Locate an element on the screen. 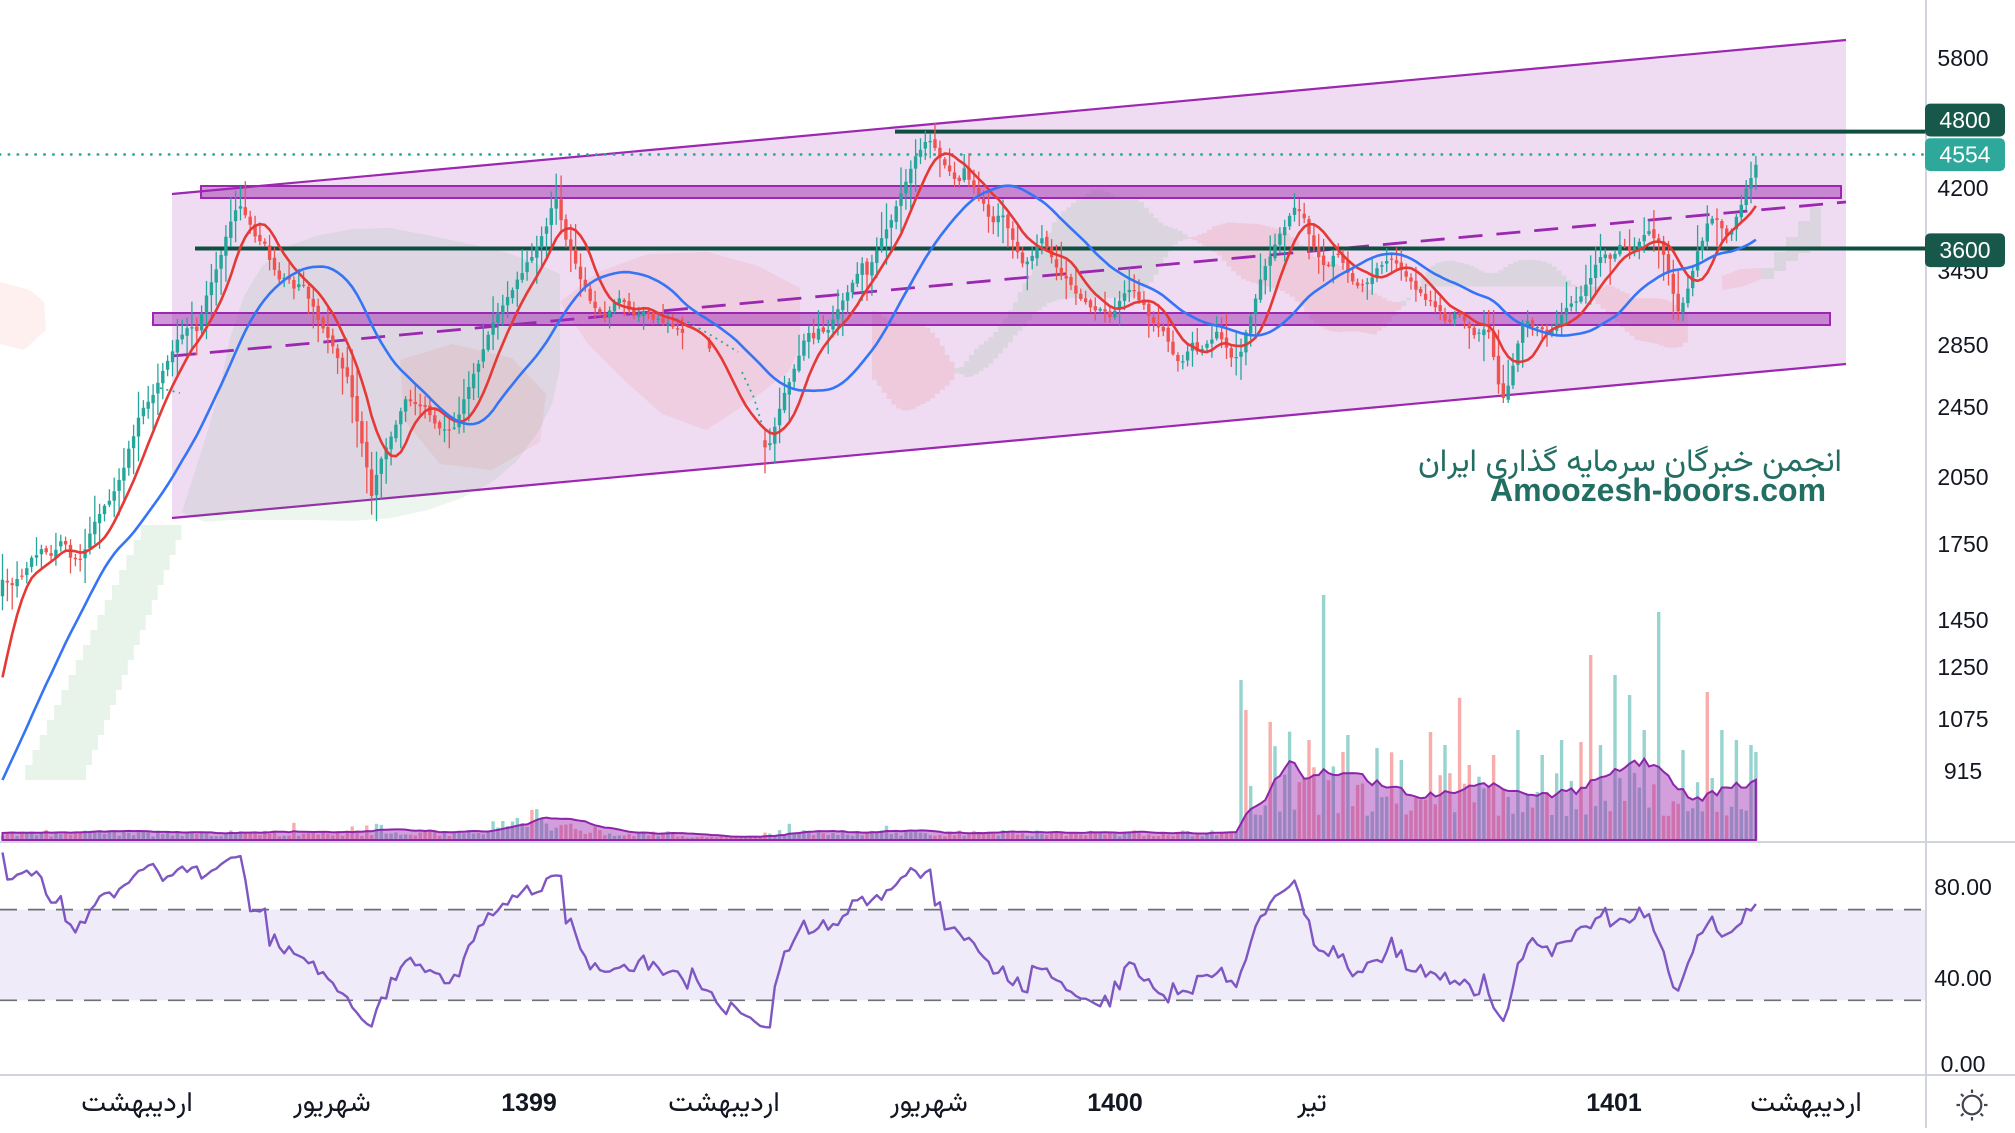  svg-text: 1401 is located at coordinates (1614, 1103).